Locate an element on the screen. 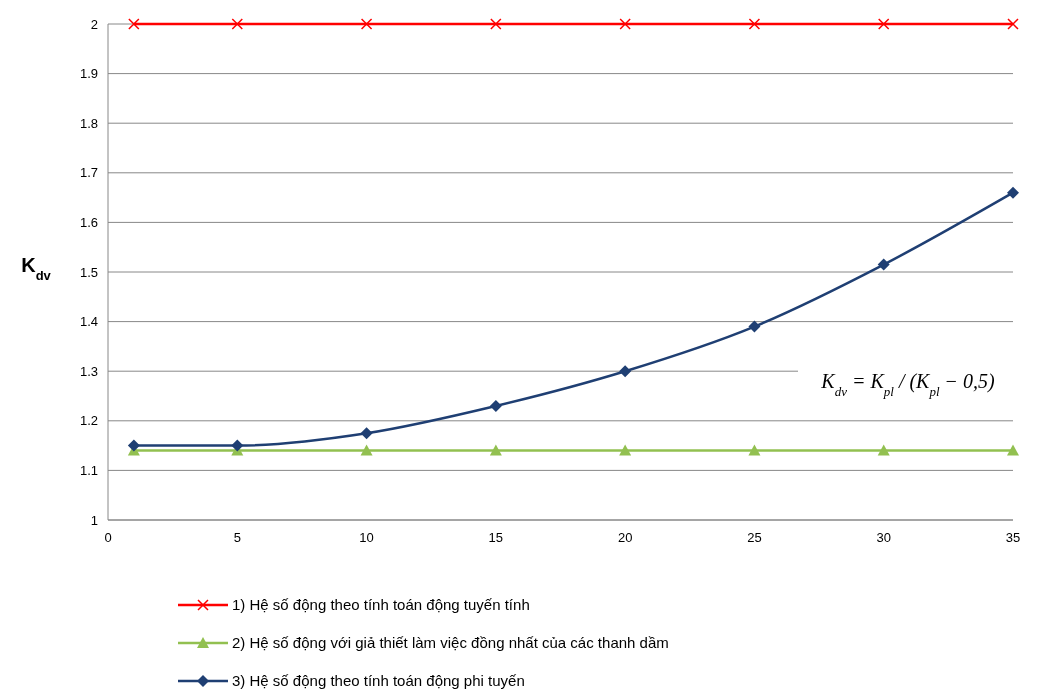  x-tick-label: 35 is located at coordinates (1013, 537).